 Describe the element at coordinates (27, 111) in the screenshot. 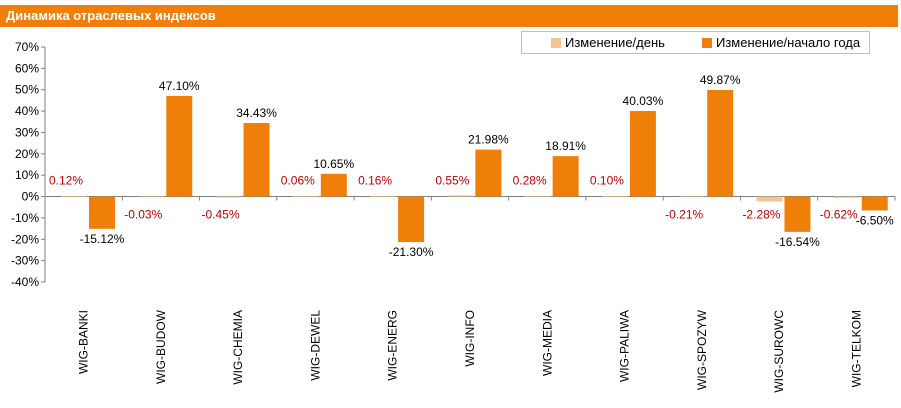

I see `y-tick-label: 40%` at that location.